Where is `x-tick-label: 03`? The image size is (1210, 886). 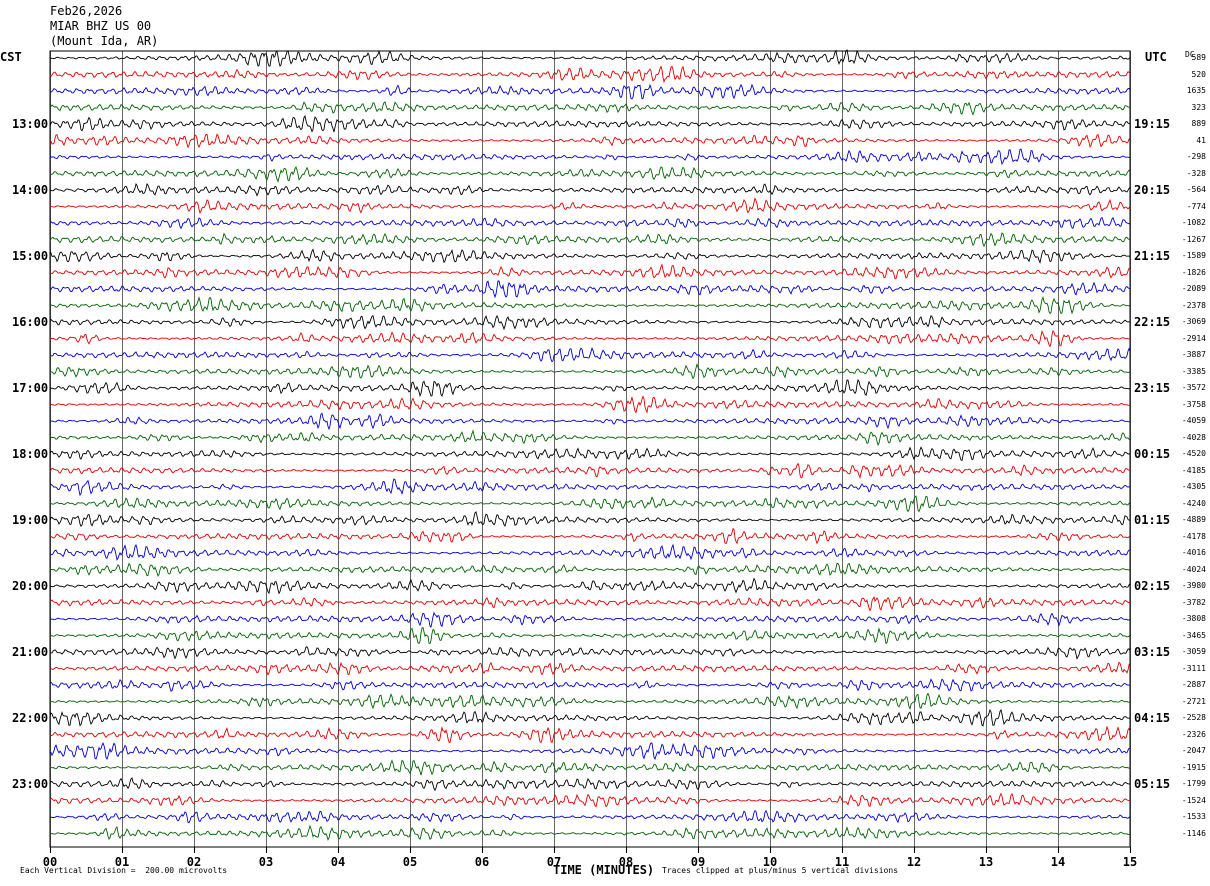
x-tick-label: 03 is located at coordinates (266, 862).